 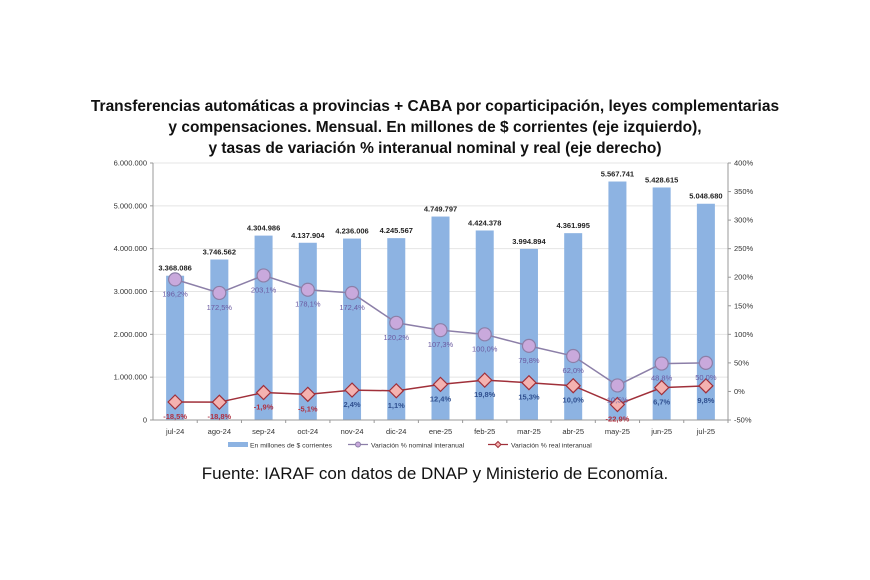 What do you see at coordinates (744, 163) in the screenshot?
I see `right-tick-label: 400%` at bounding box center [744, 163].